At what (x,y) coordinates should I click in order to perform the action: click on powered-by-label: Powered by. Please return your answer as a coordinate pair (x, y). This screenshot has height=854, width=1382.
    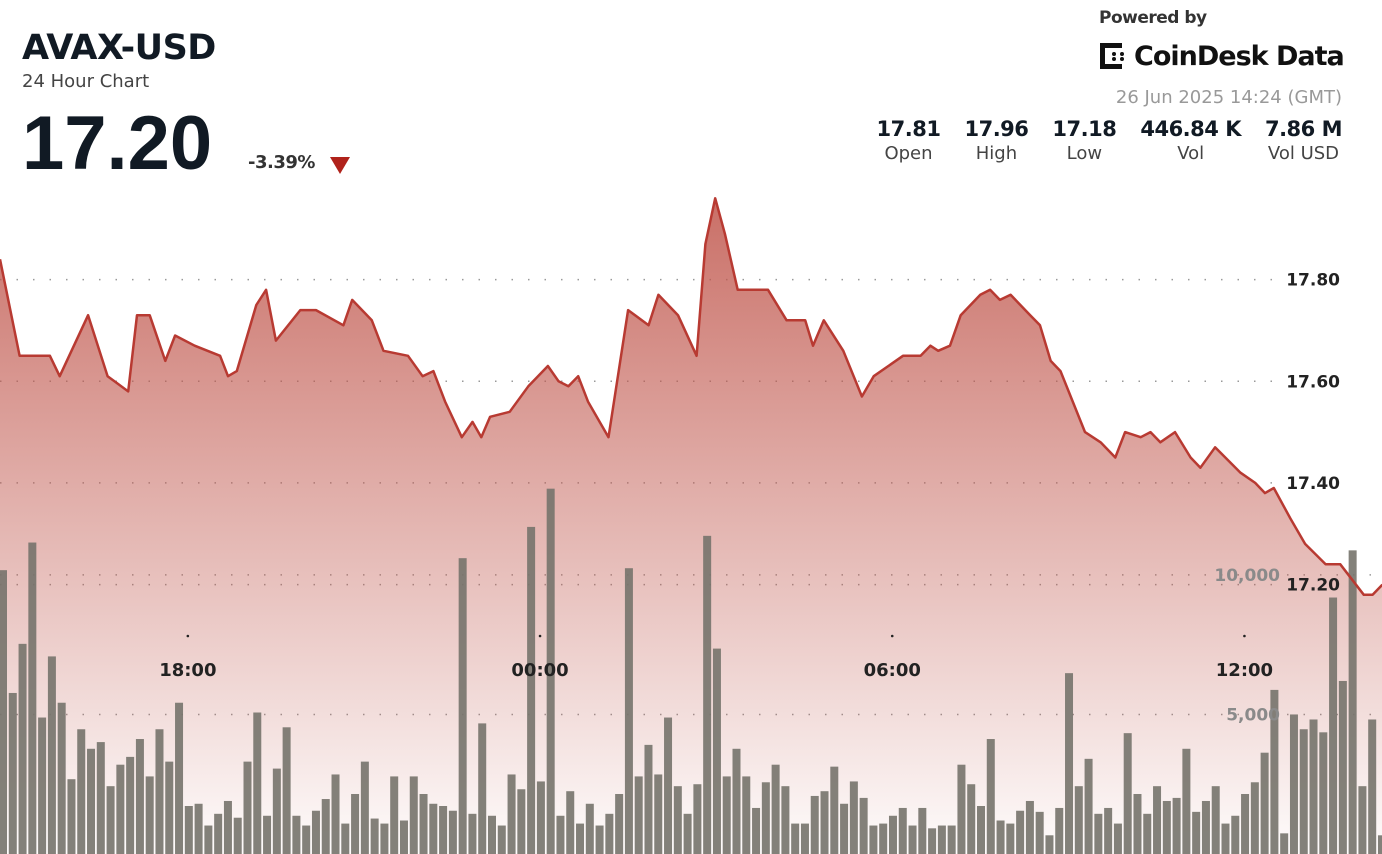
    Looking at the image, I should click on (1153, 18).